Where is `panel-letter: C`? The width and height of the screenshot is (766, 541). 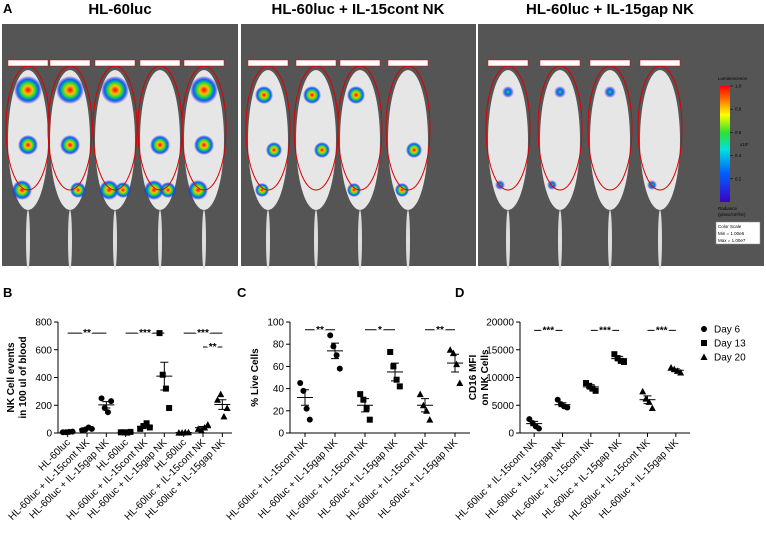 panel-letter: C is located at coordinates (242, 292).